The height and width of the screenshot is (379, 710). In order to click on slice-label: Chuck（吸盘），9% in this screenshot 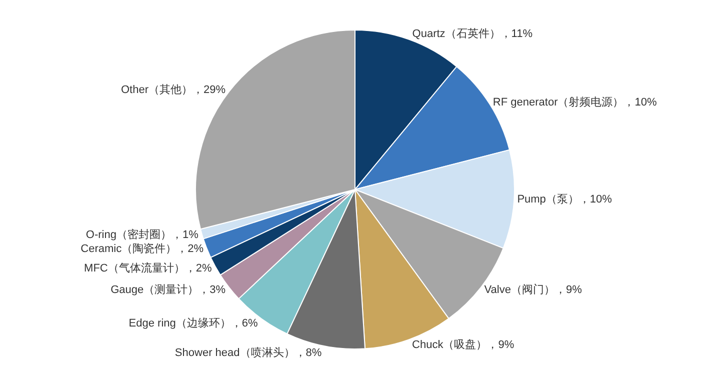, I will do `click(463, 344)`.